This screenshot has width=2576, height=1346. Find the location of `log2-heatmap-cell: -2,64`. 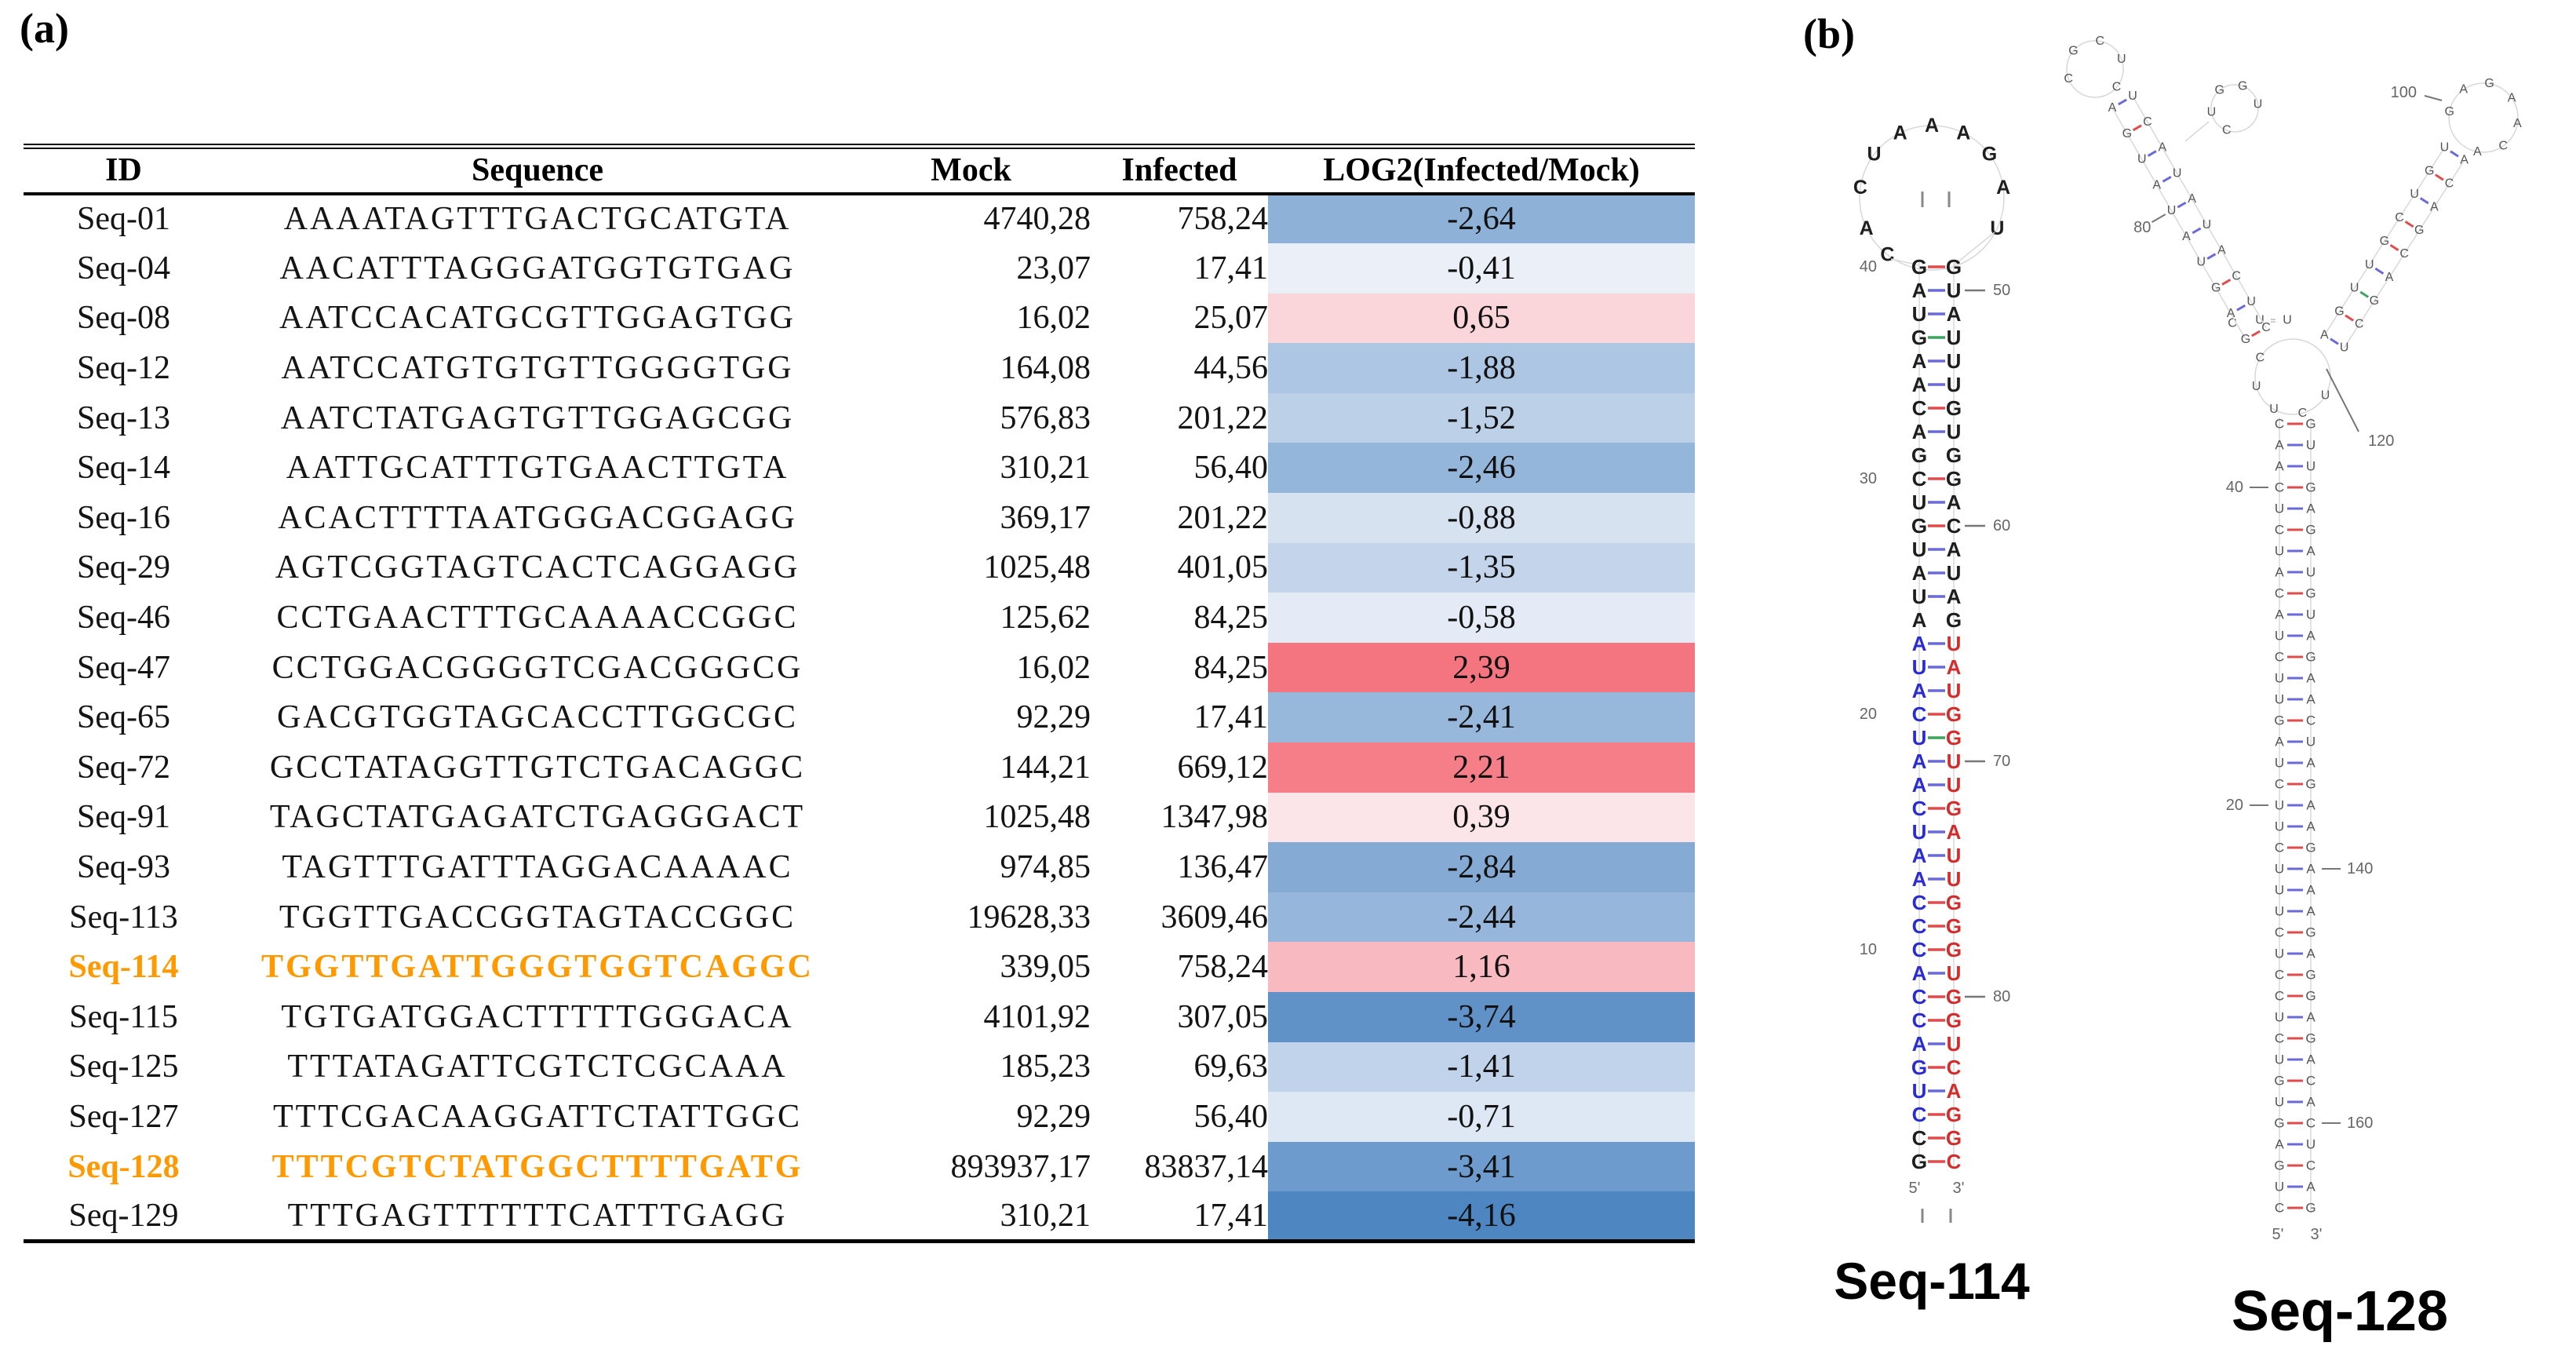

log2-heatmap-cell: -2,64 is located at coordinates (1481, 218).